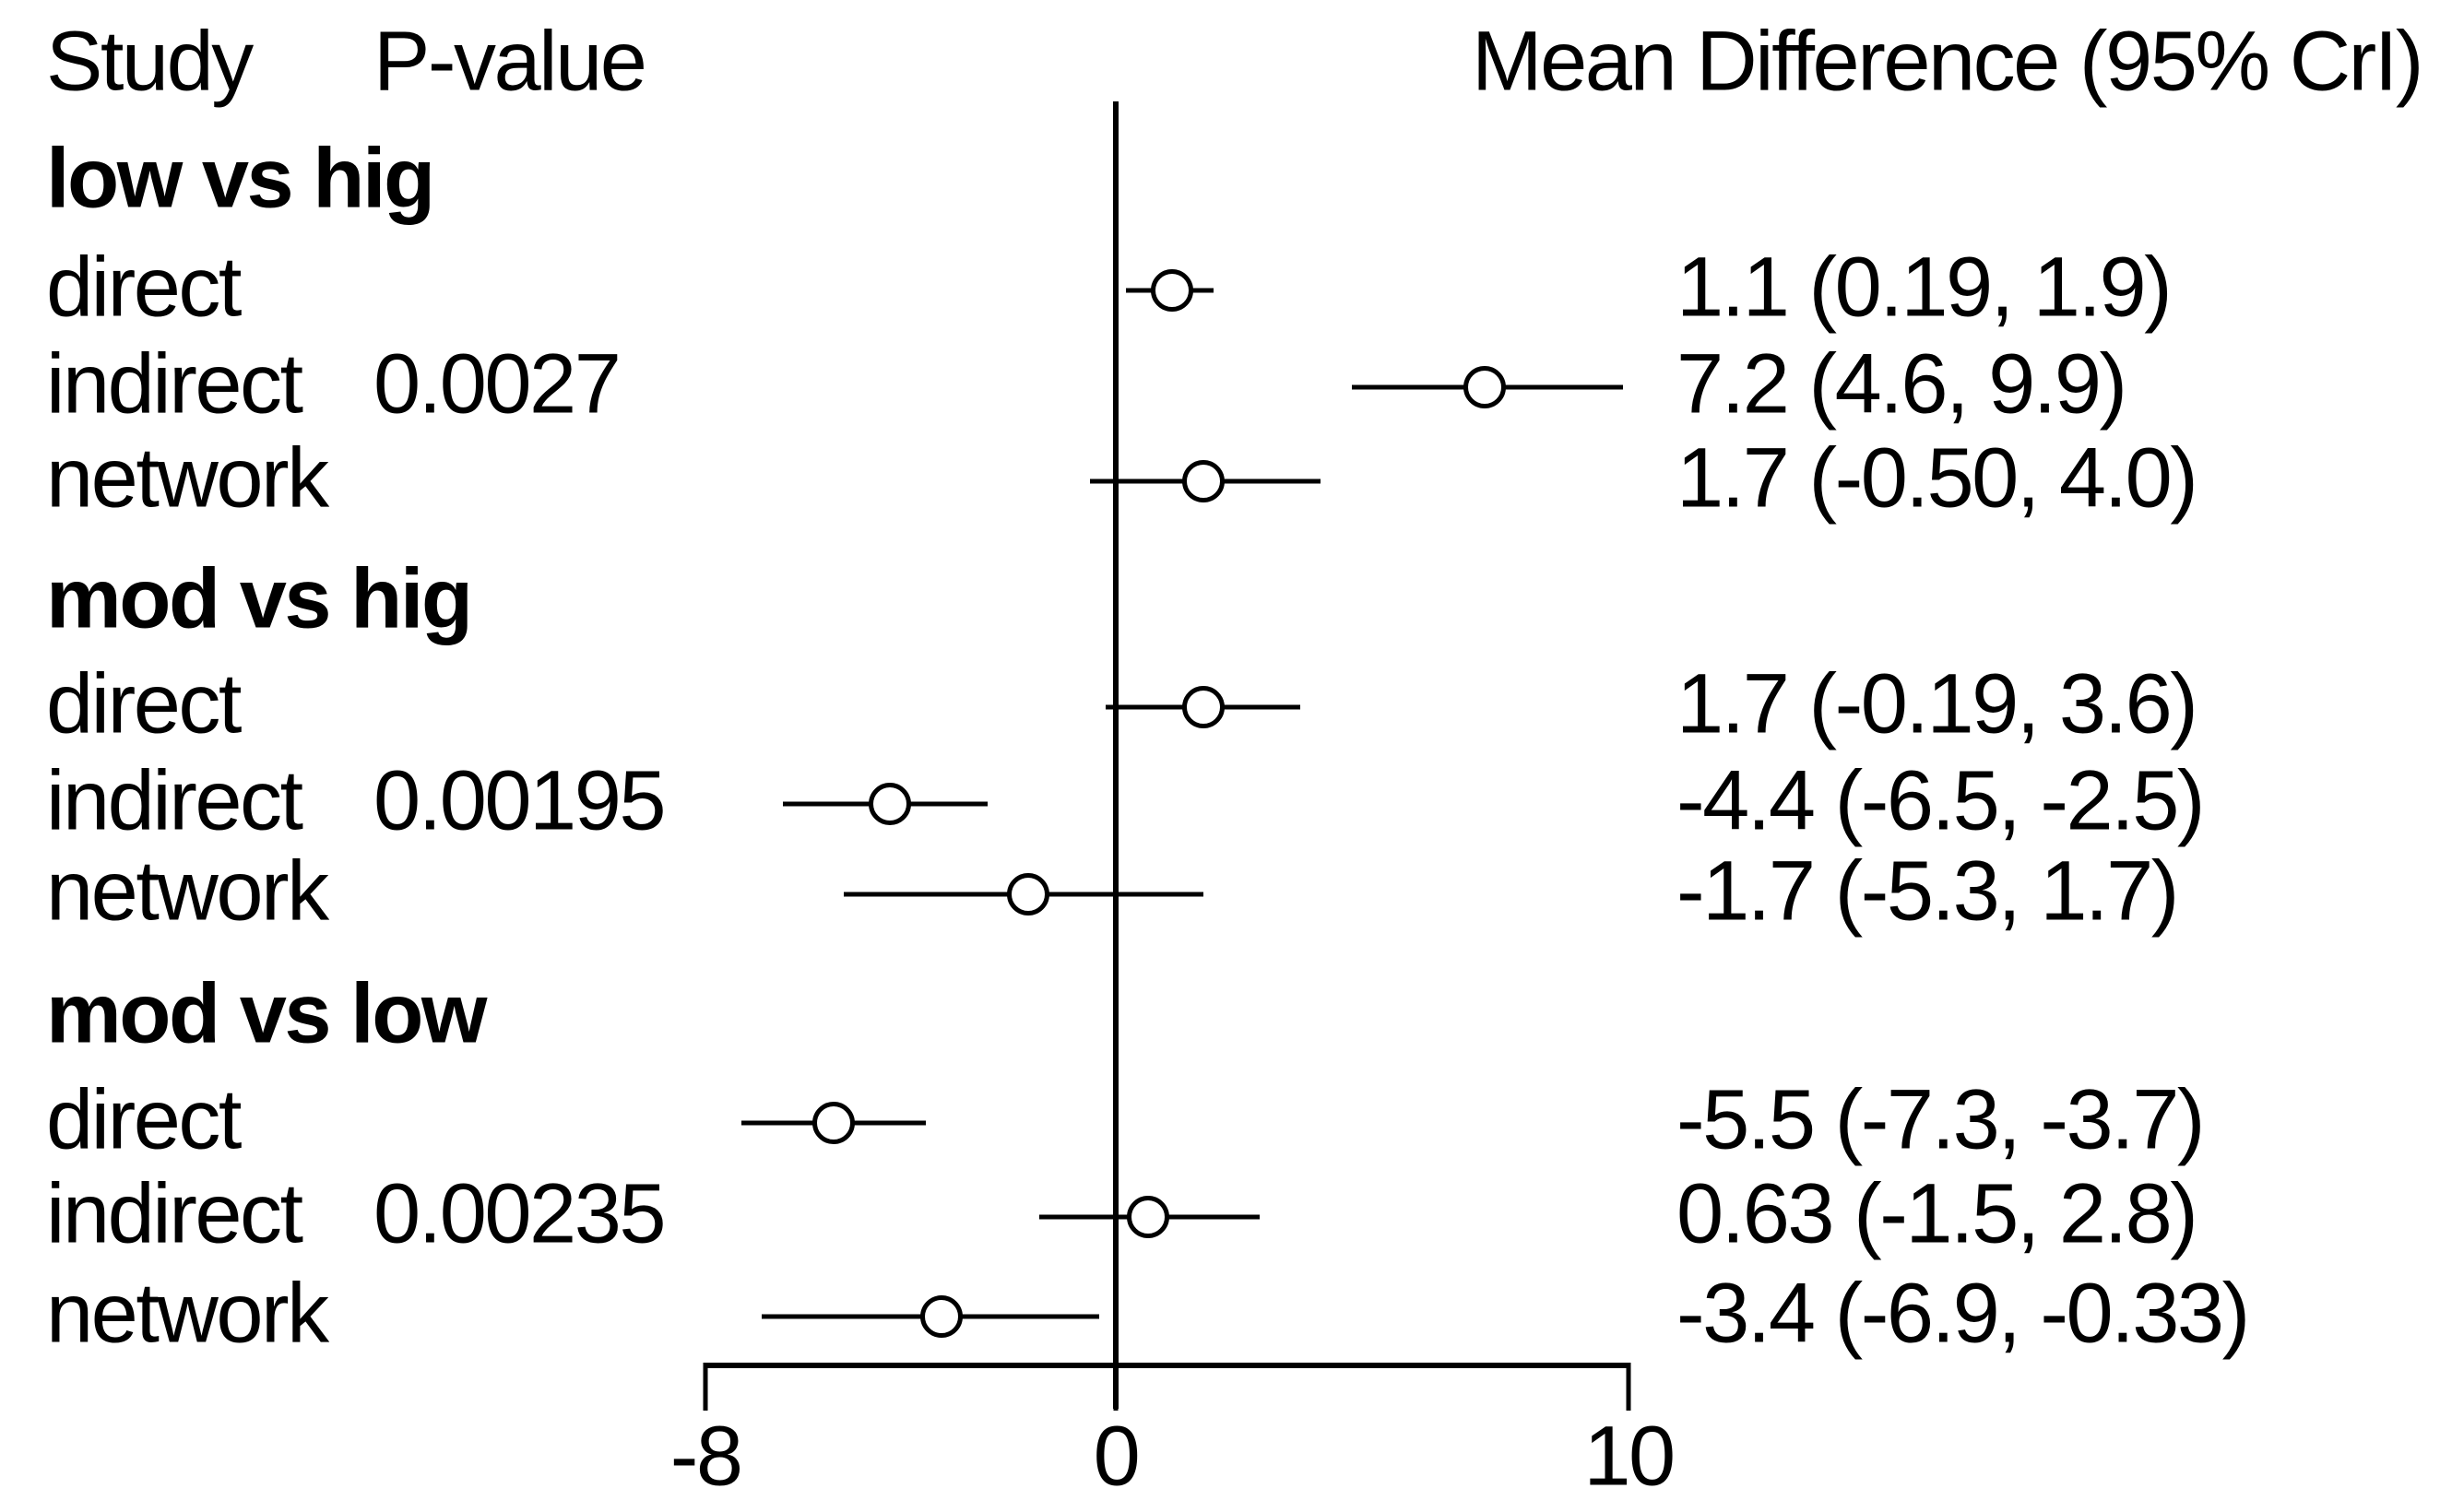 The width and height of the screenshot is (2440, 1512). I want to click on column-header-estimate: Mean Difference (95% CrI), so click(1948, 61).